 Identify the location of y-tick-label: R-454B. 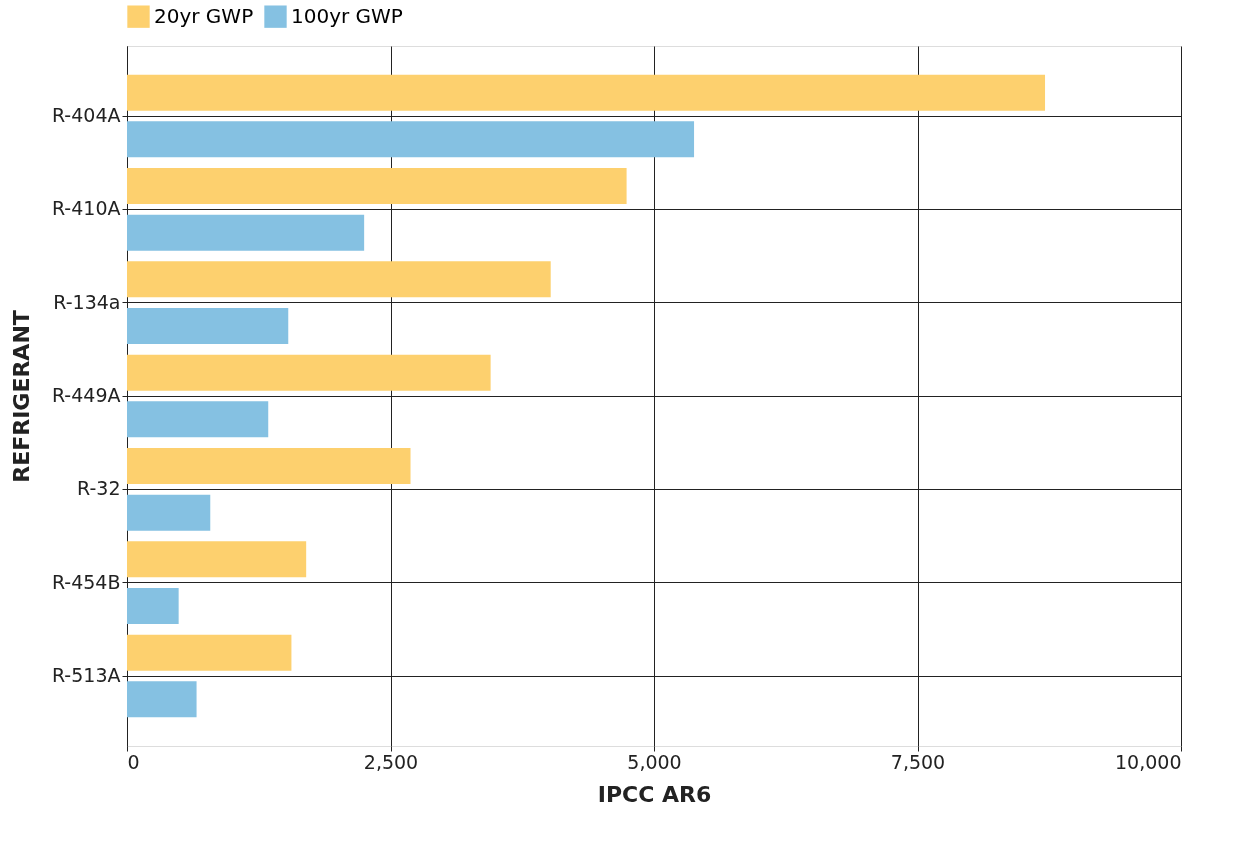
(86, 581).